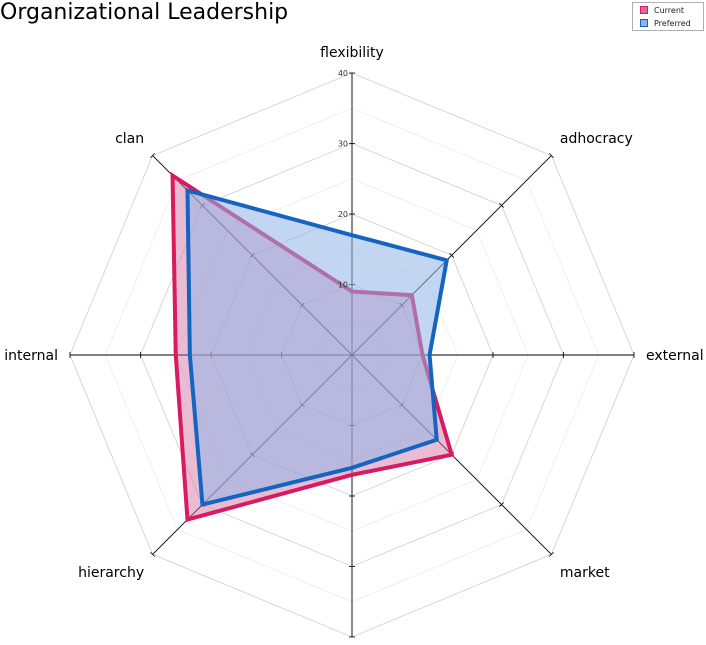 The height and width of the screenshot is (645, 706). What do you see at coordinates (190, 355) in the screenshot?
I see `data-point-preferred-internal` at bounding box center [190, 355].